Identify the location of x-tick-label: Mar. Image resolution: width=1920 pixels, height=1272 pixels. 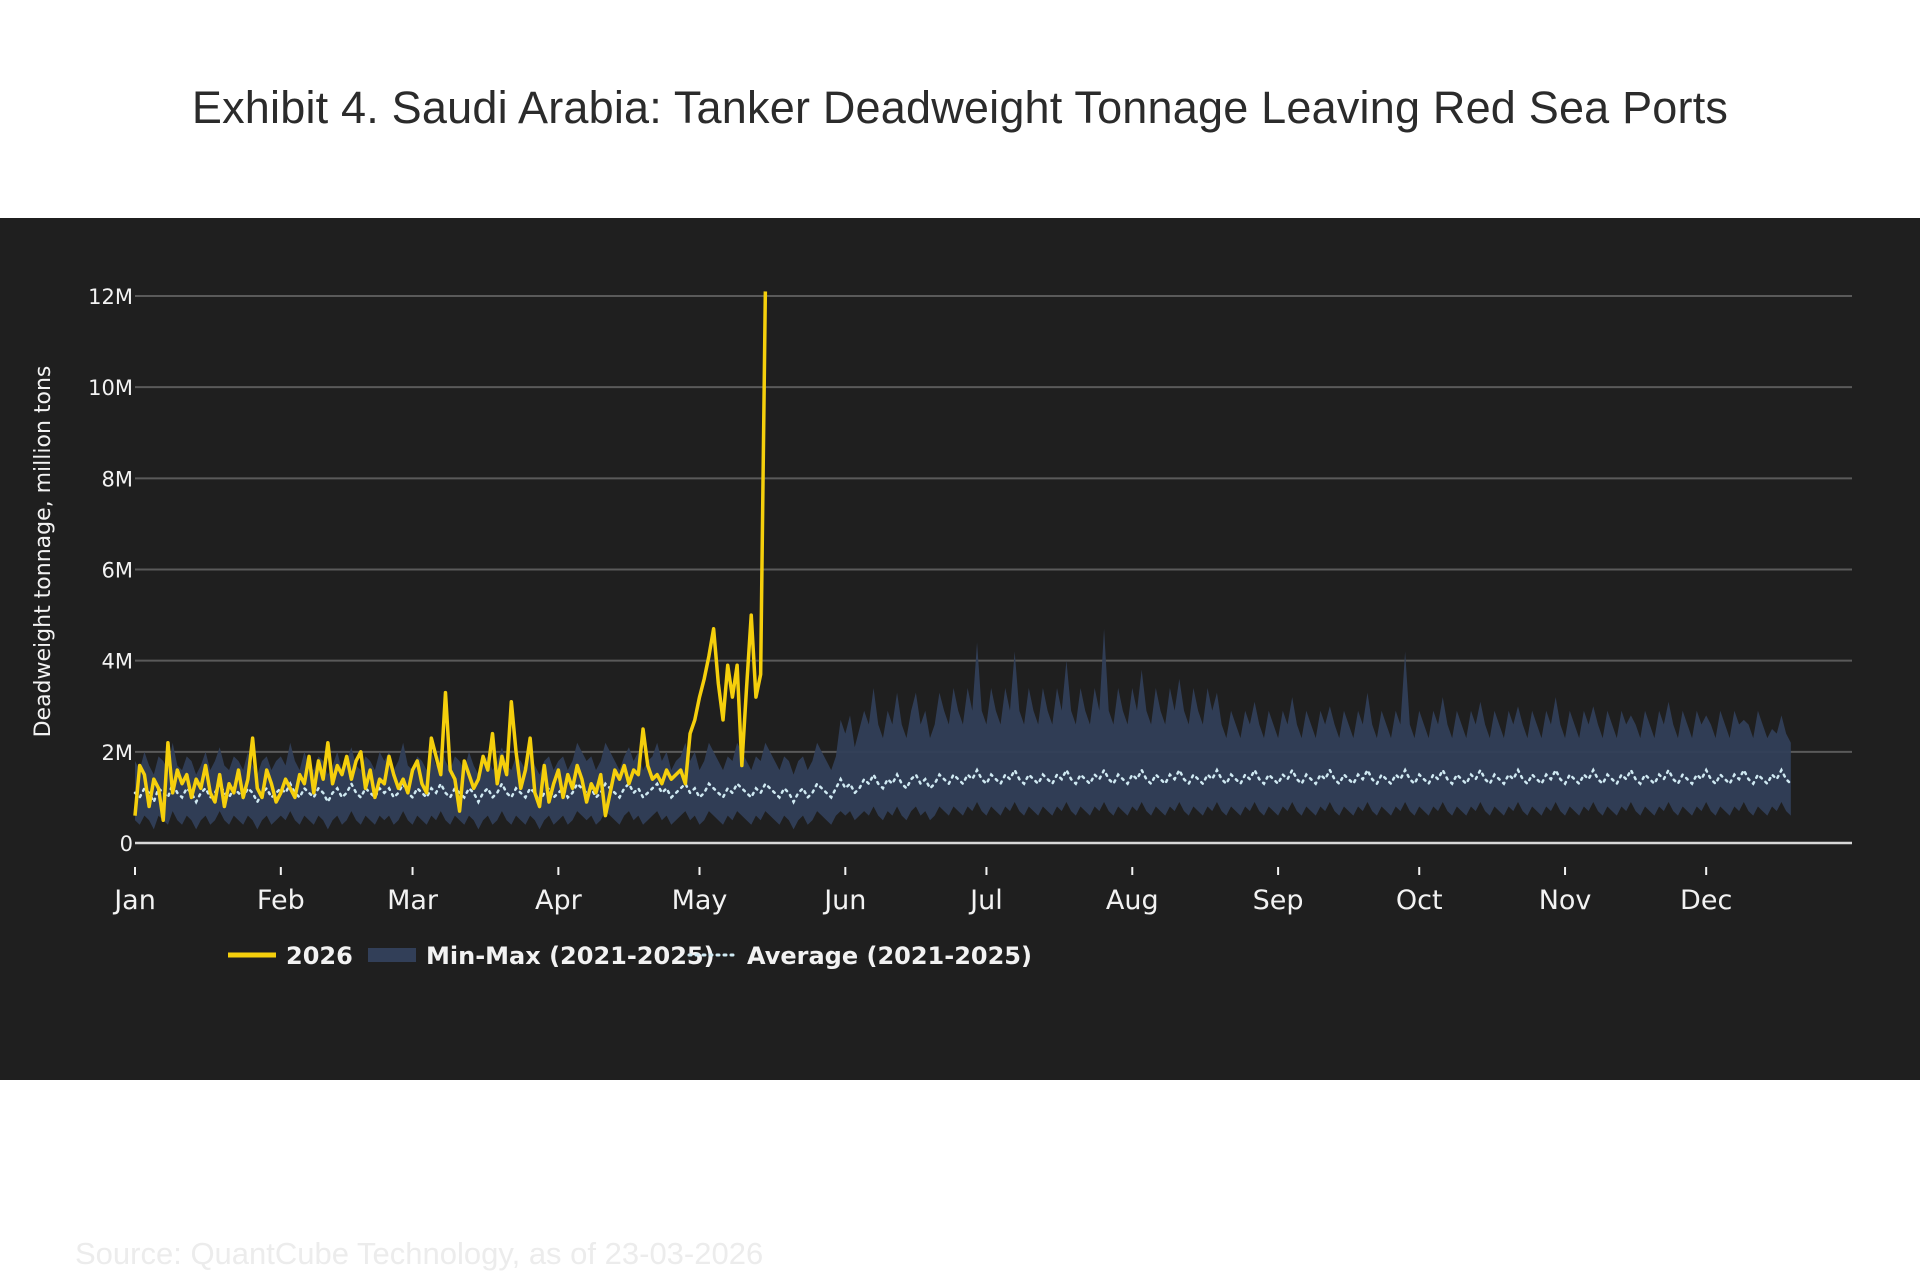
(413, 900).